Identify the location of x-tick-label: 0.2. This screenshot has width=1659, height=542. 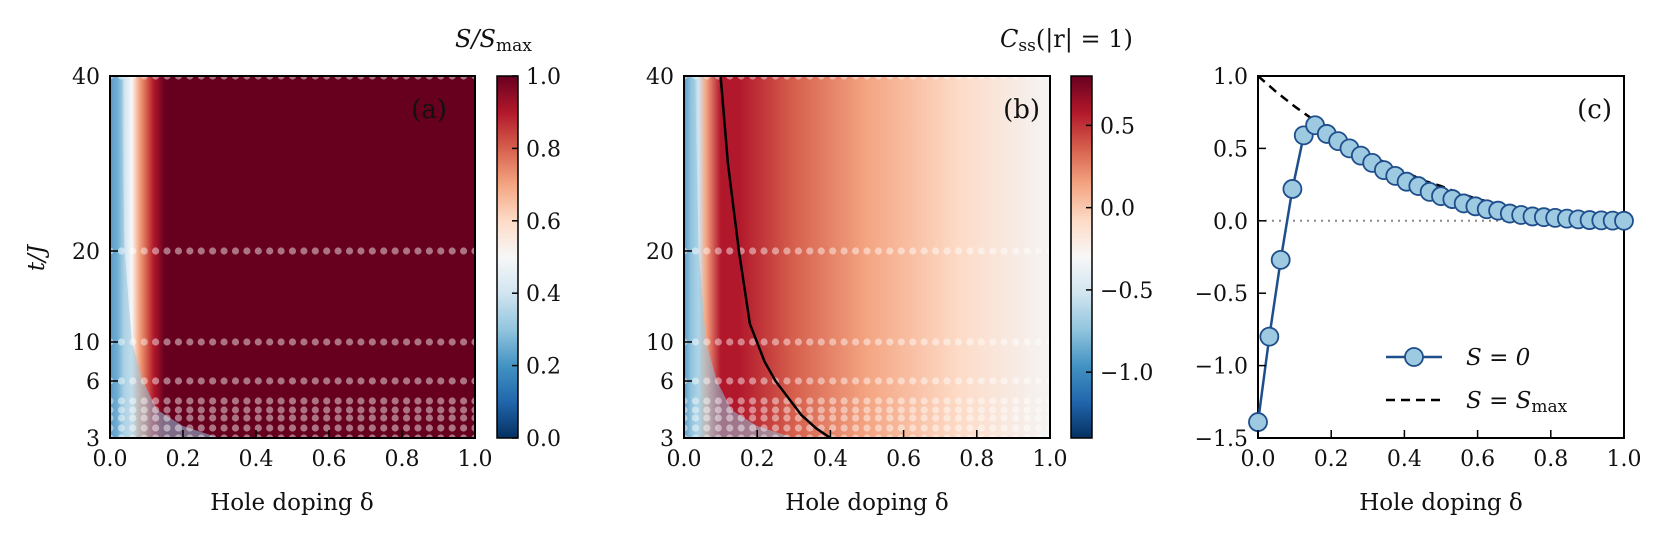
(1331, 459).